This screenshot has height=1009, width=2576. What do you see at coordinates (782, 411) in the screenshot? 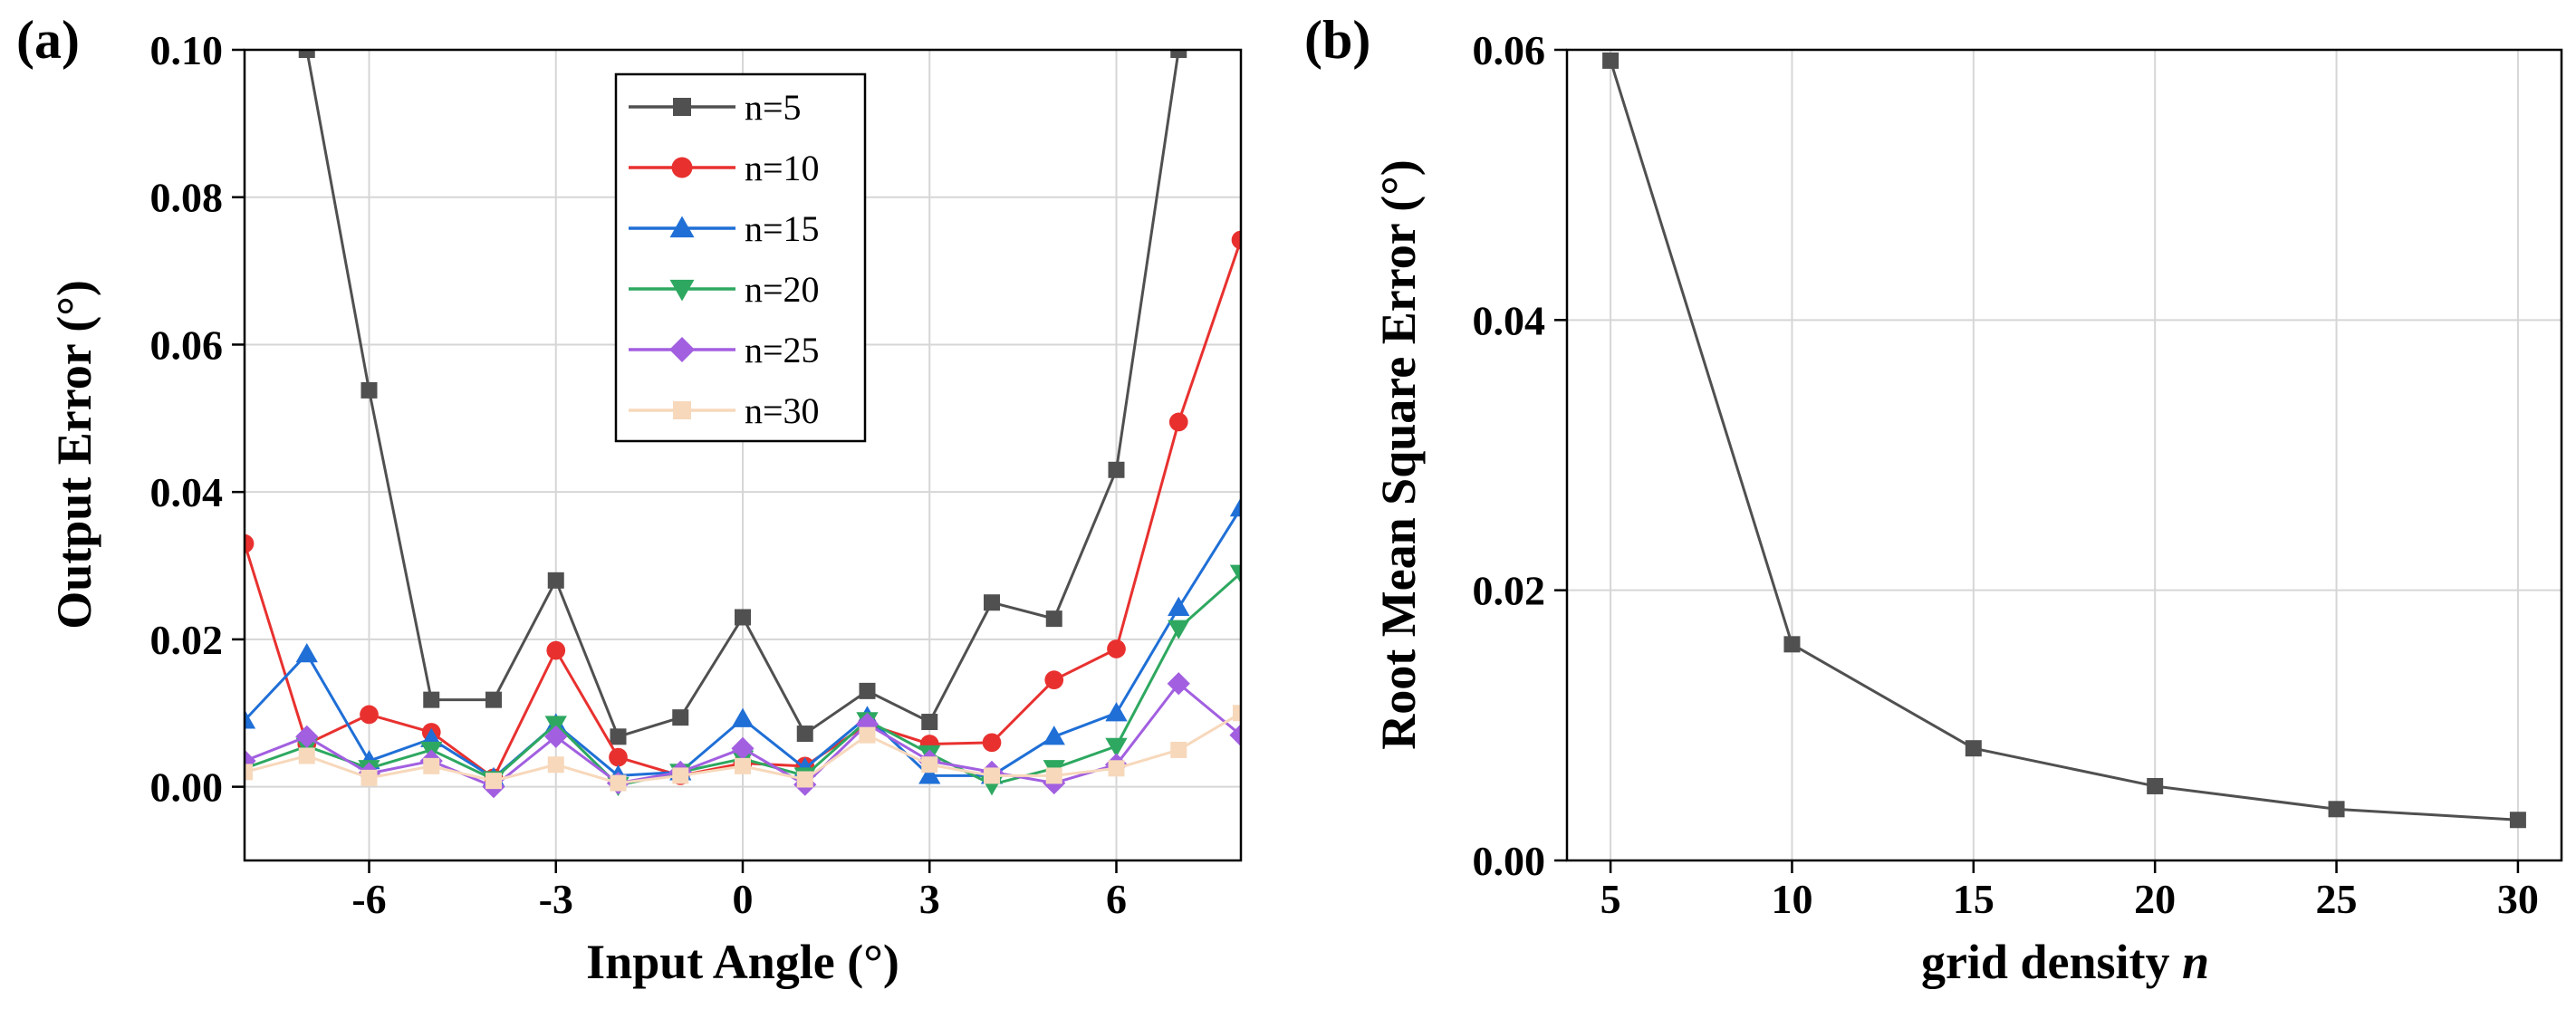
I see `legend-label: n=30` at bounding box center [782, 411].